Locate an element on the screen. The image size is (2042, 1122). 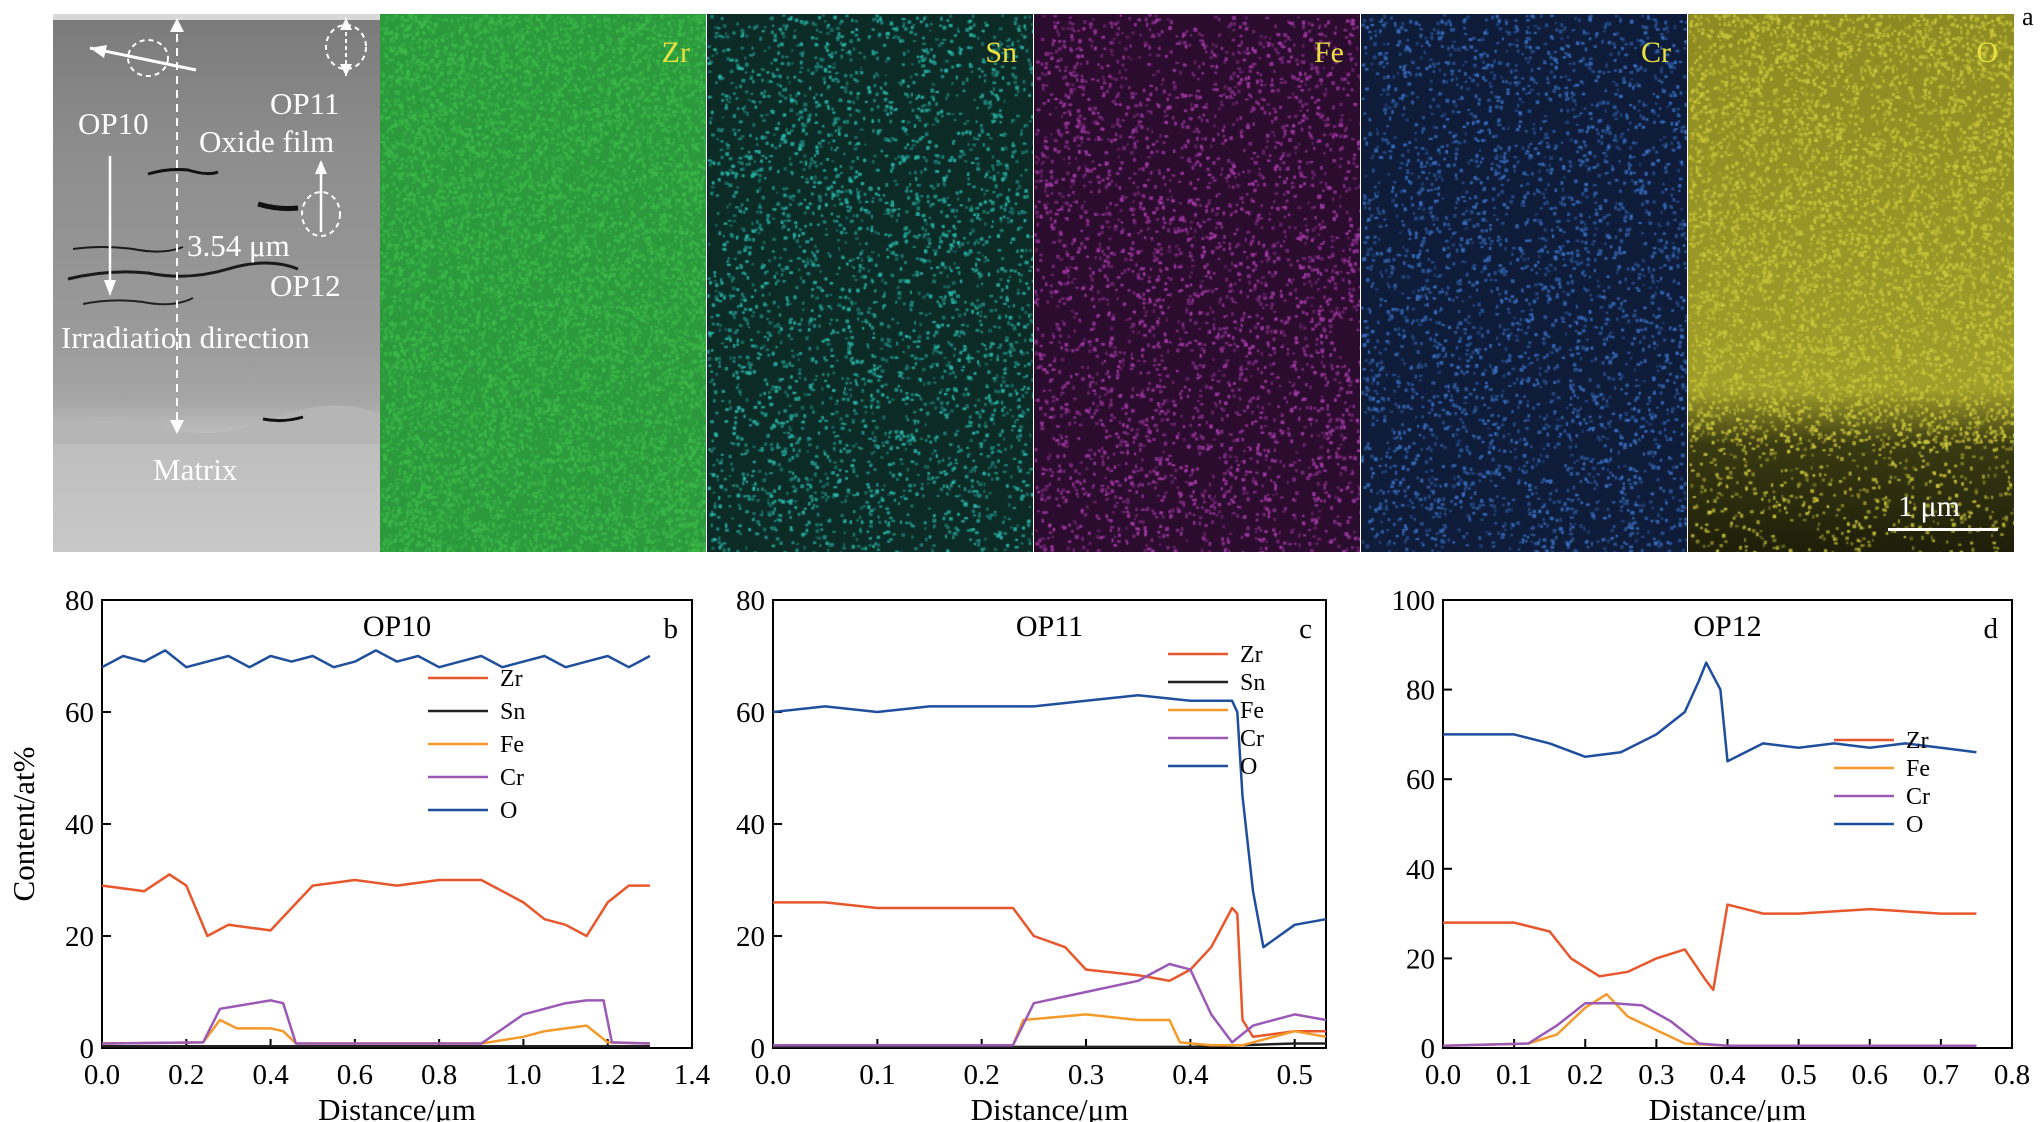
panel-letter-d: d is located at coordinates (1991, 629).